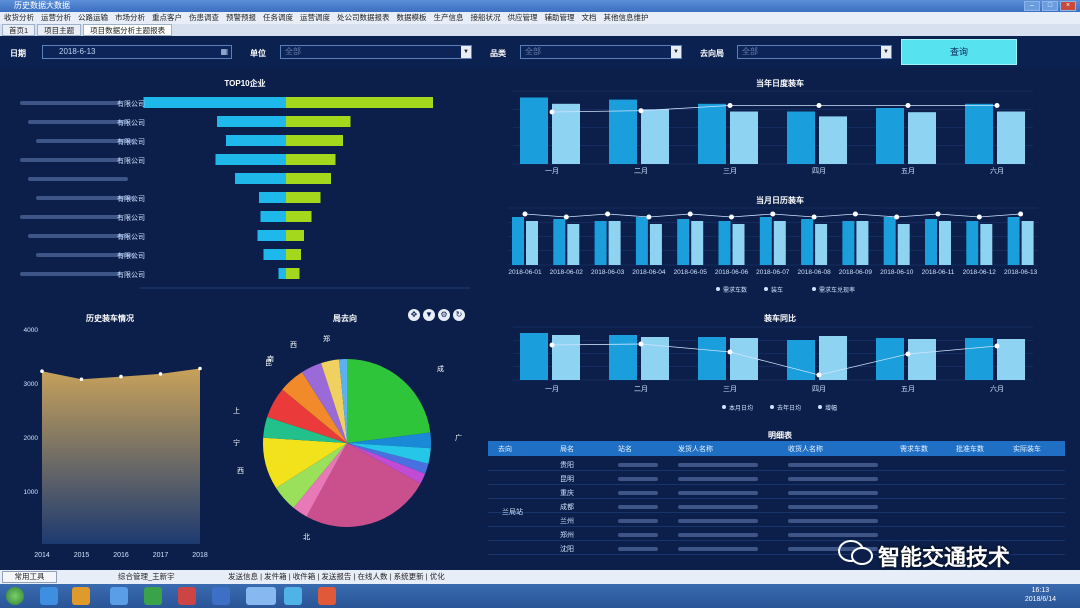 This screenshot has height=608, width=1080. I want to click on menu-item: 重点客户, so click(167, 17).